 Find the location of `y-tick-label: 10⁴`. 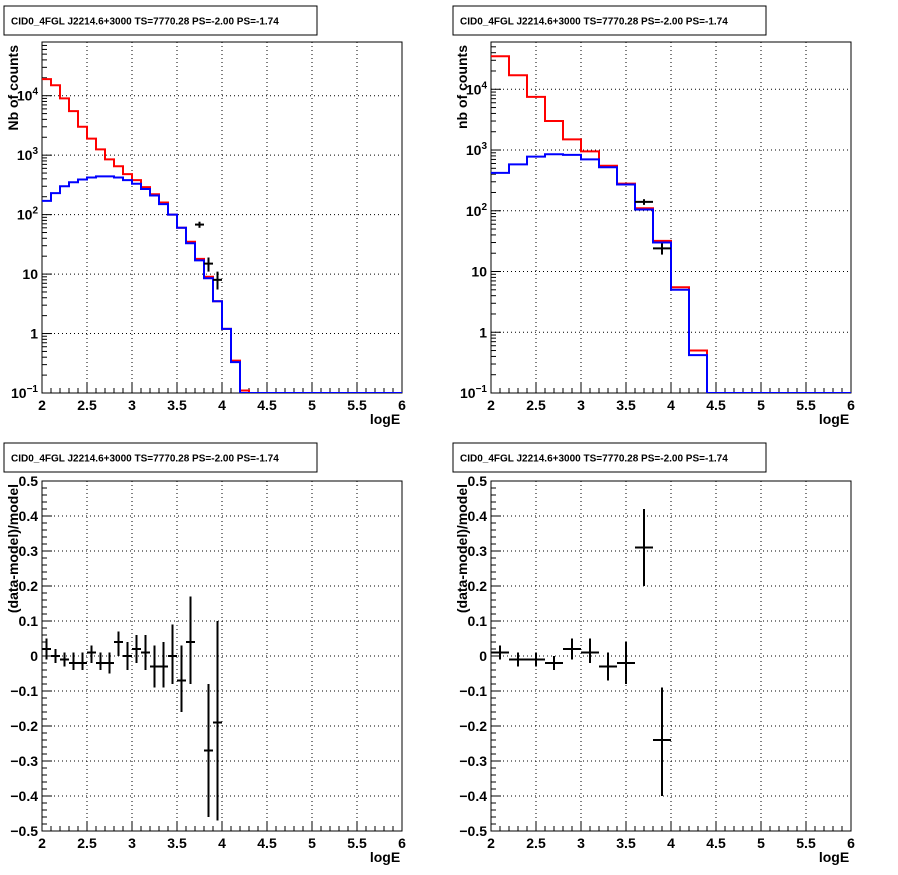

y-tick-label: 10⁴ is located at coordinates (477, 88).